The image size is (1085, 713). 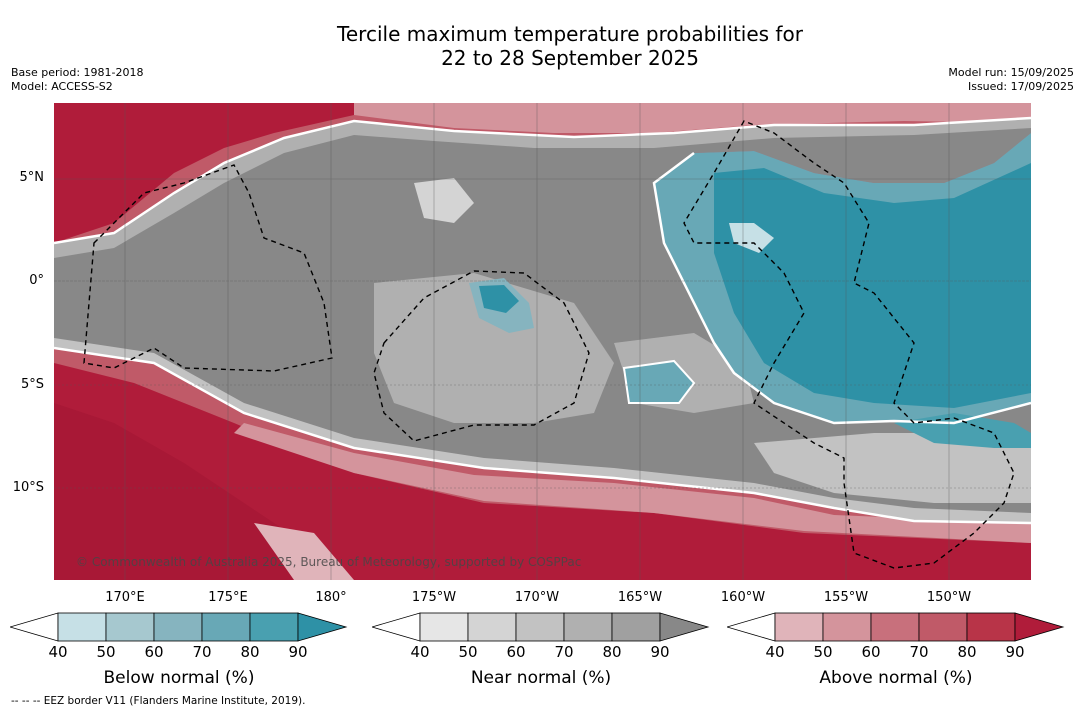 What do you see at coordinates (28, 487) in the screenshot?
I see `lat-label-10s: 10°S` at bounding box center [28, 487].